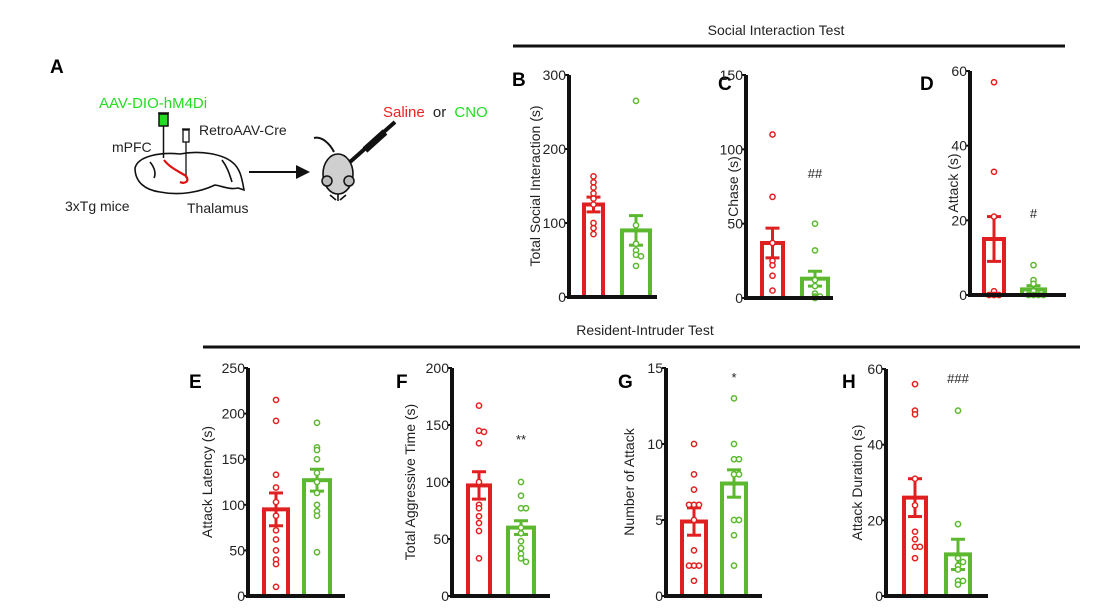  Describe the element at coordinates (993, 183) in the screenshot. I see `chart-panel-d: D Attack (s) 0 20 40 60 #` at that location.